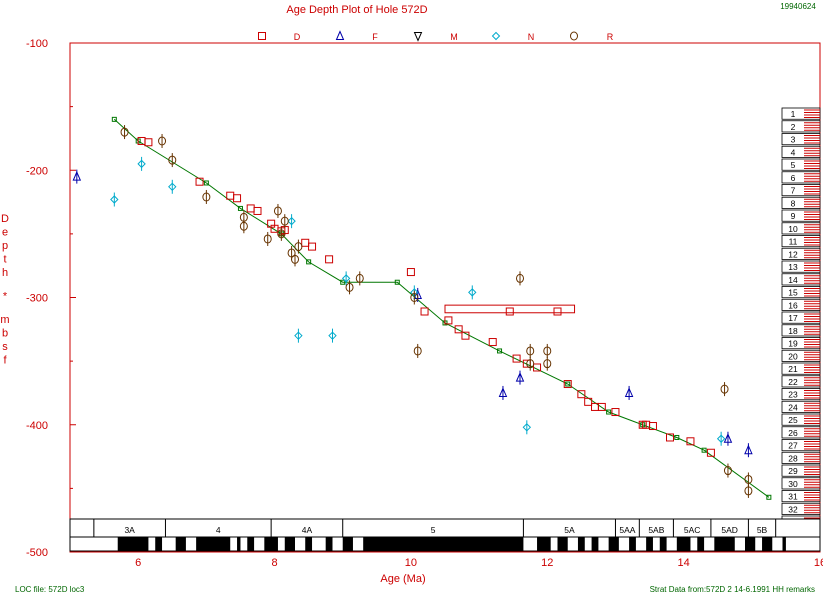  Describe the element at coordinates (37, 426) in the screenshot. I see `y-tick-label: -400` at that location.